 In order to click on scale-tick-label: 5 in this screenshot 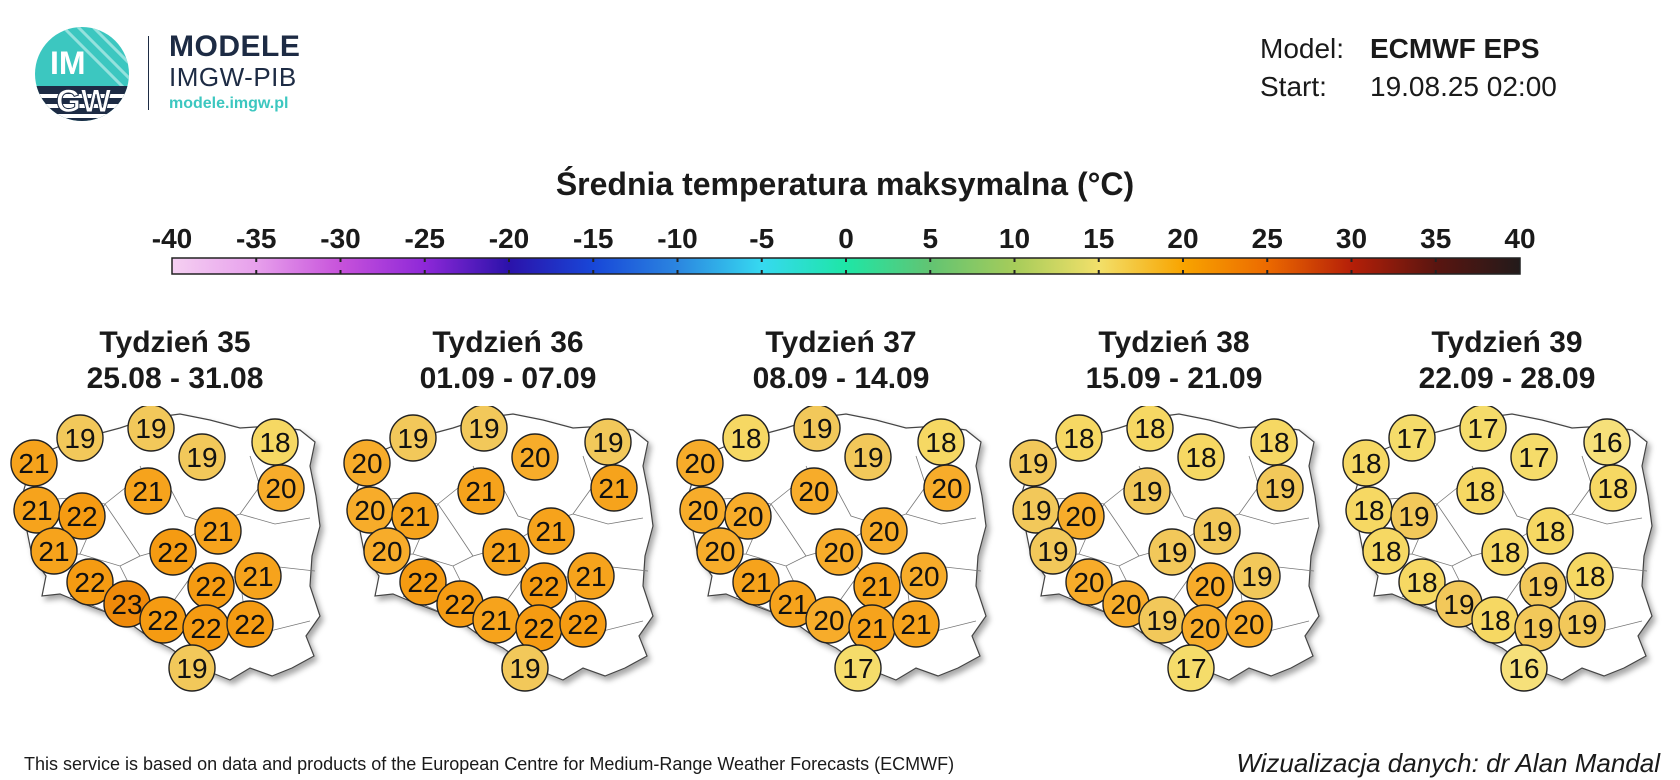, I will do `click(930, 238)`.